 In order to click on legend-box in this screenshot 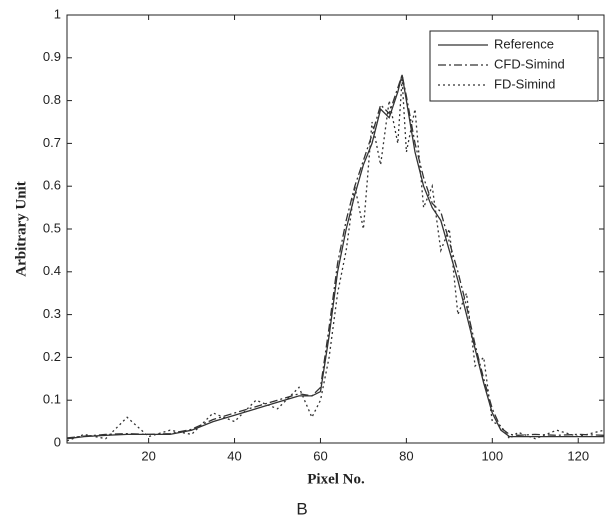, I will do `click(514, 66)`.